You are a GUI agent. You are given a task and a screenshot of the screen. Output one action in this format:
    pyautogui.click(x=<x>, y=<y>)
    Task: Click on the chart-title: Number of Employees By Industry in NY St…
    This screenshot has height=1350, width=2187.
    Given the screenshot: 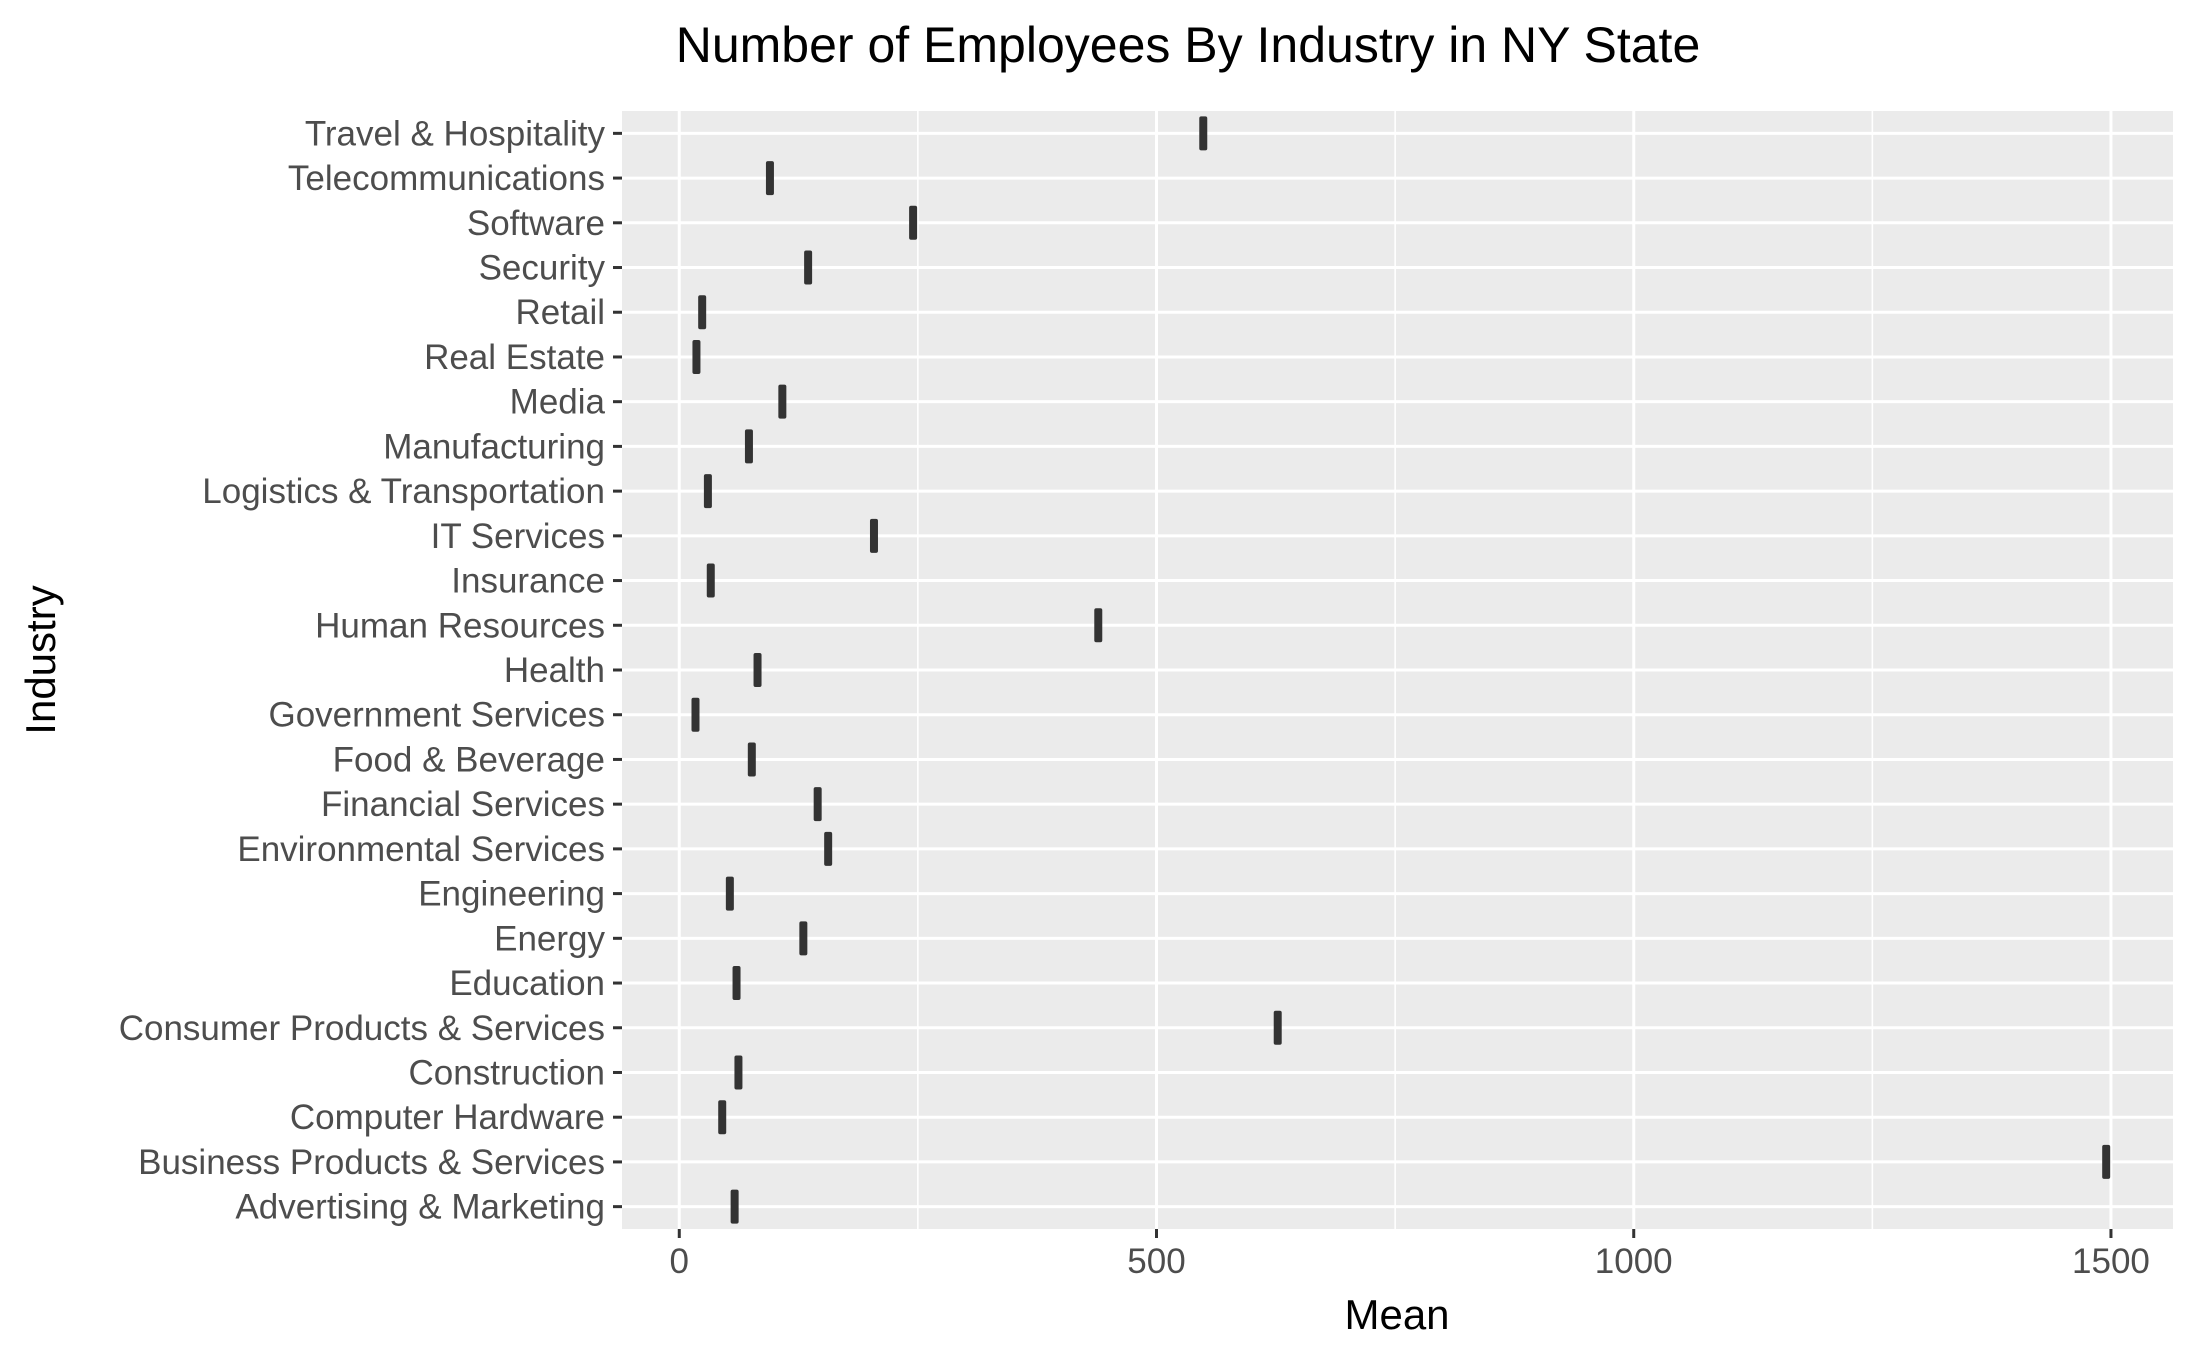 What is the action you would take?
    pyautogui.click(x=1188, y=45)
    